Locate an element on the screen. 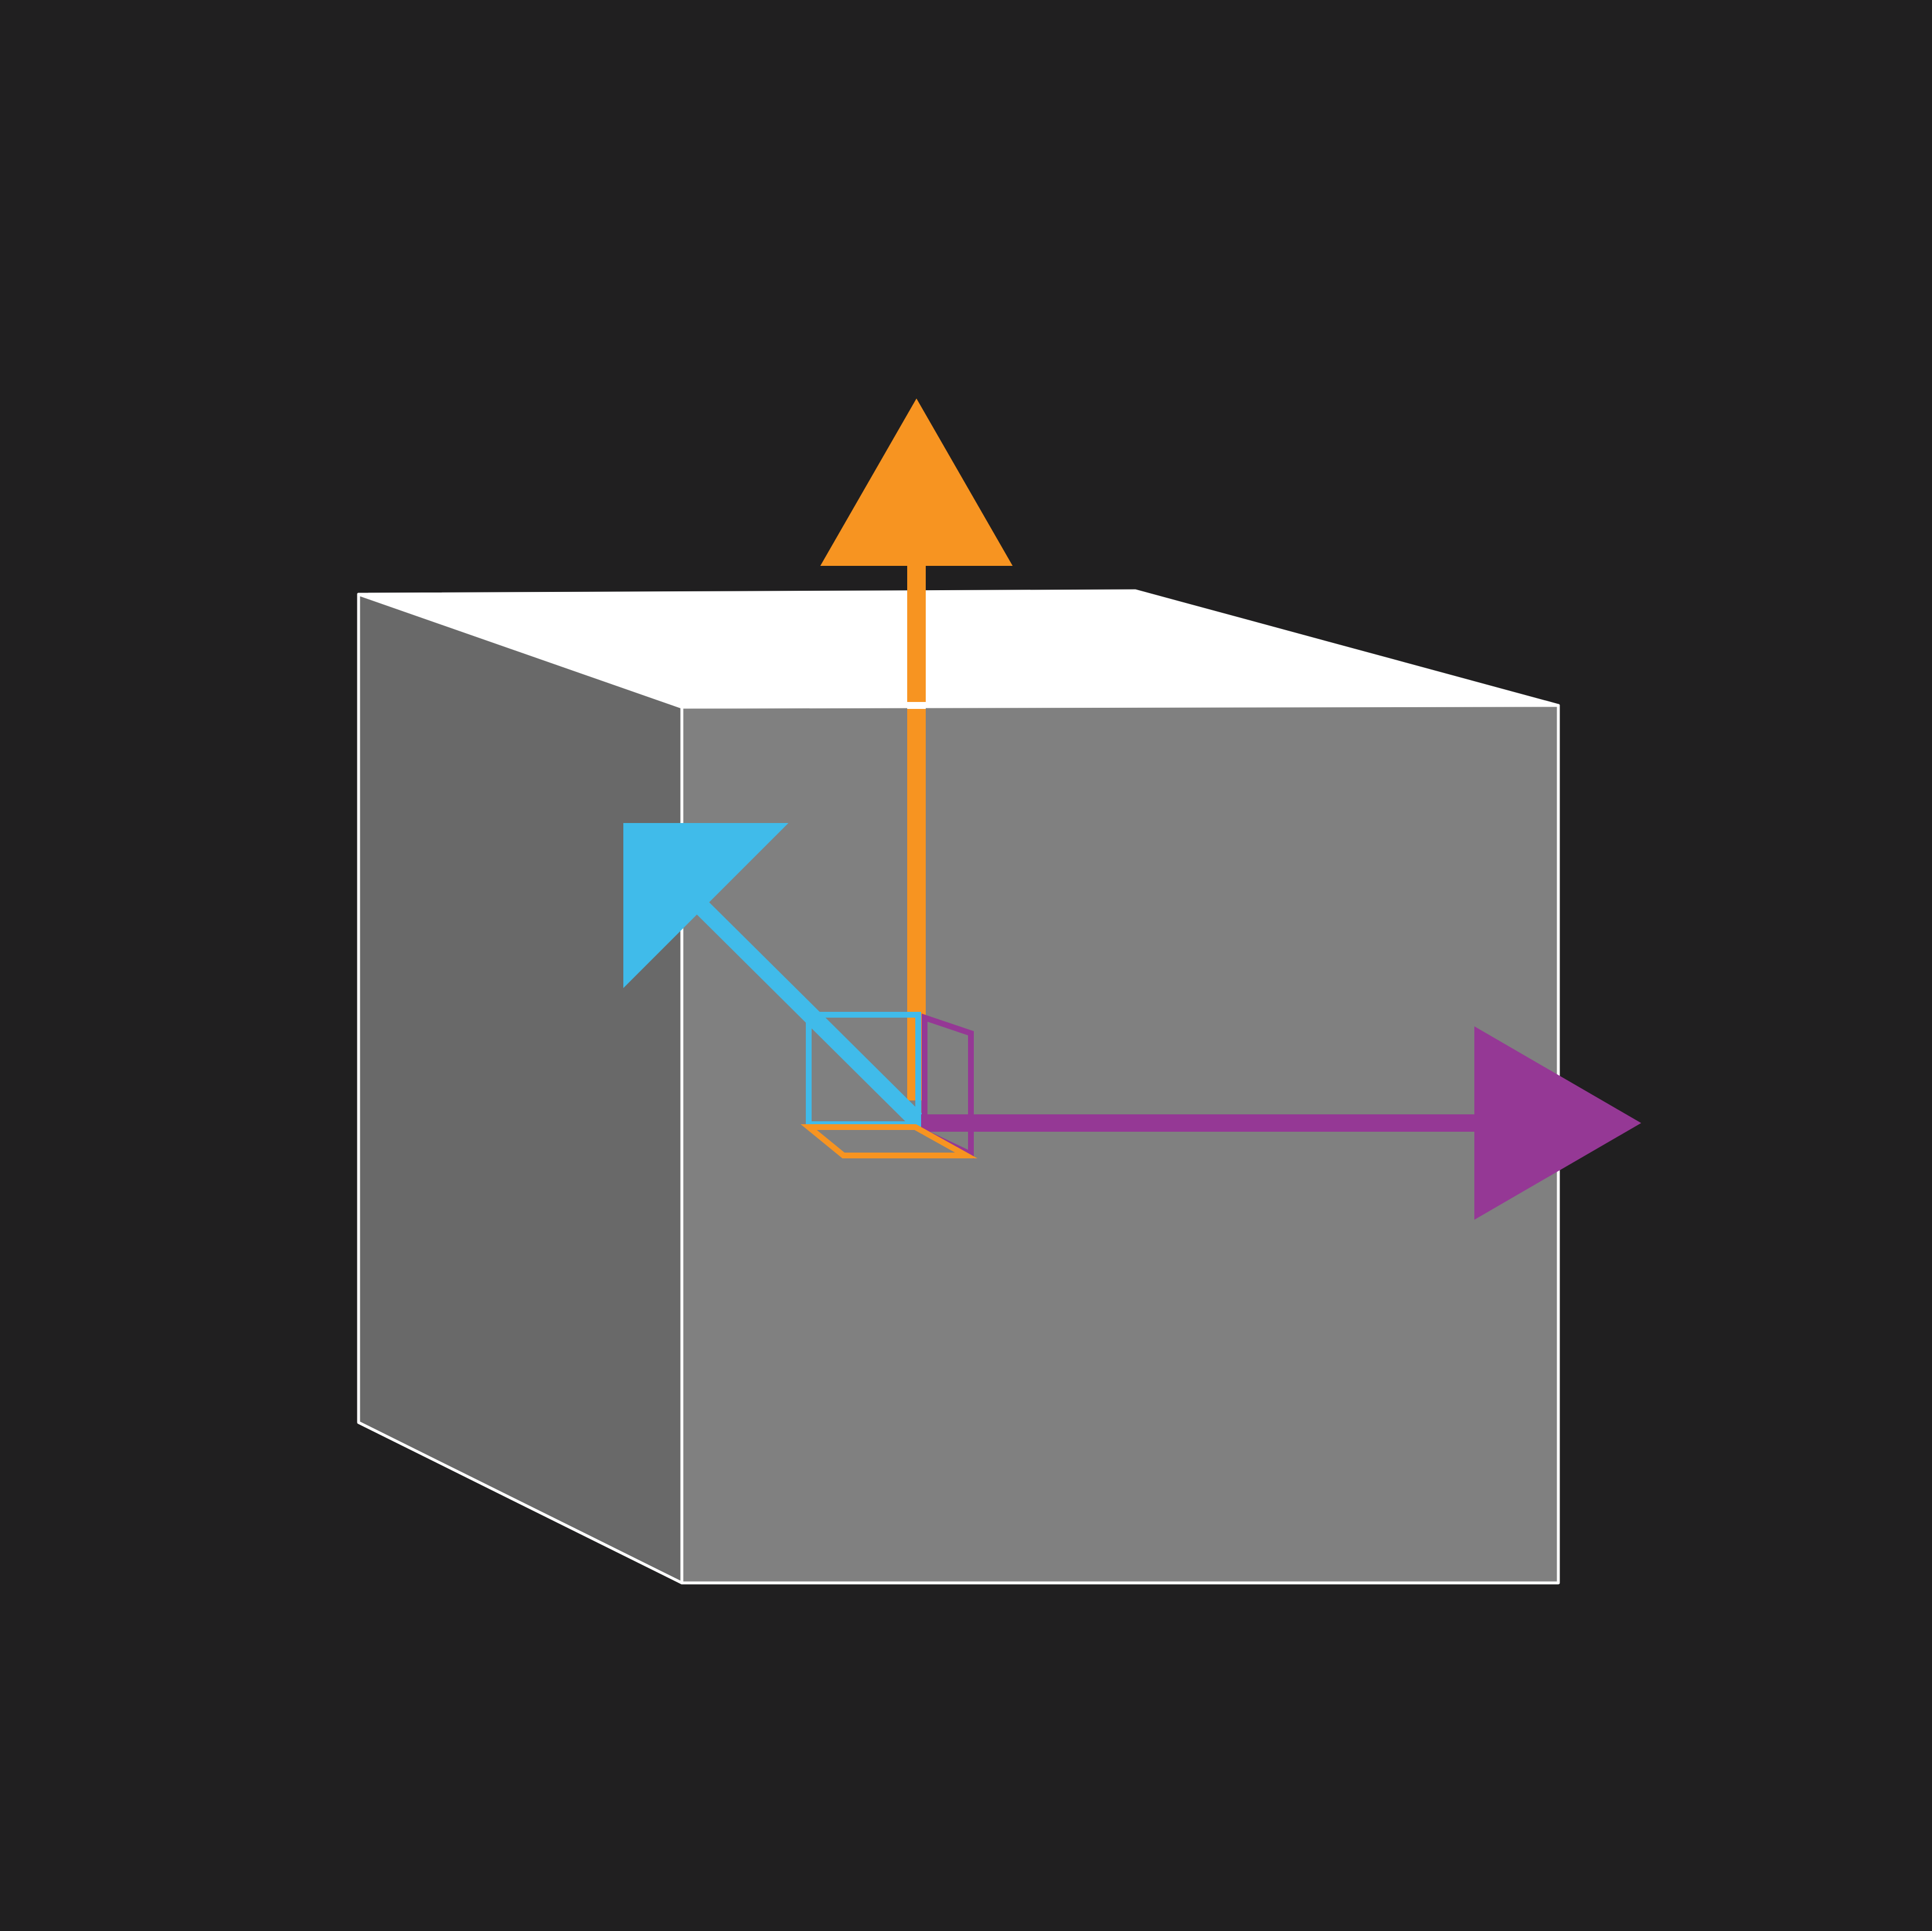 The width and height of the screenshot is (1932, 1931). axis-up-arrowhead is located at coordinates (917, 482).